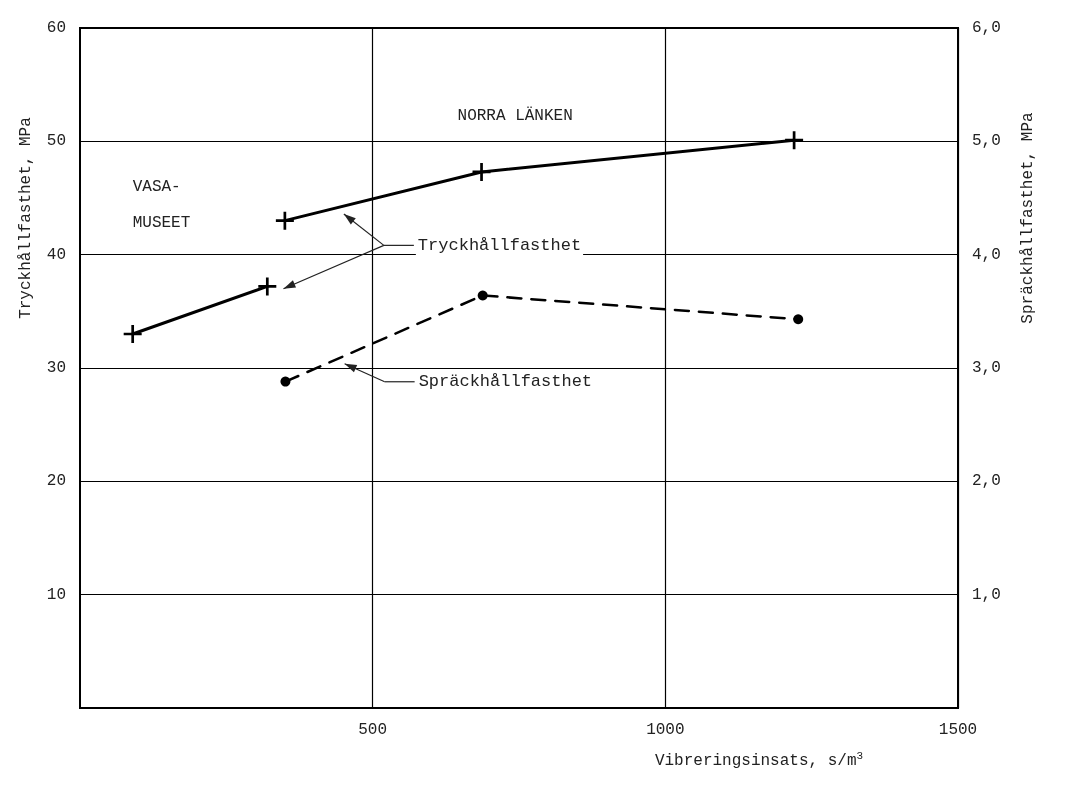 This screenshot has width=1069, height=799. What do you see at coordinates (161, 204) in the screenshot?
I see `annotation: VASA- MUSEET` at bounding box center [161, 204].